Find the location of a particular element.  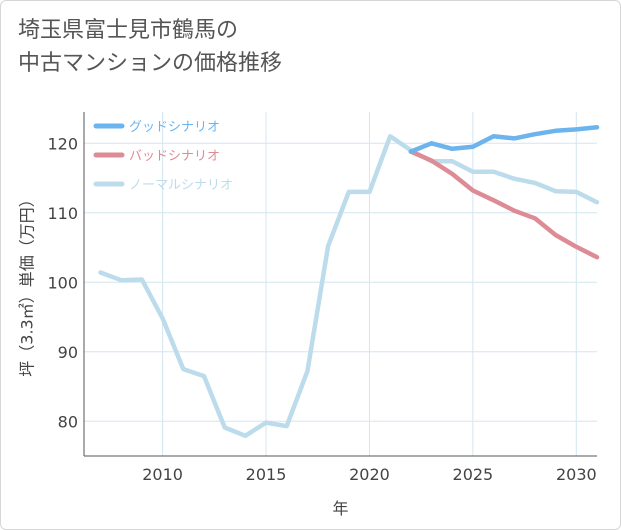

legend-label: グッドシナリオ is located at coordinates (174, 127).